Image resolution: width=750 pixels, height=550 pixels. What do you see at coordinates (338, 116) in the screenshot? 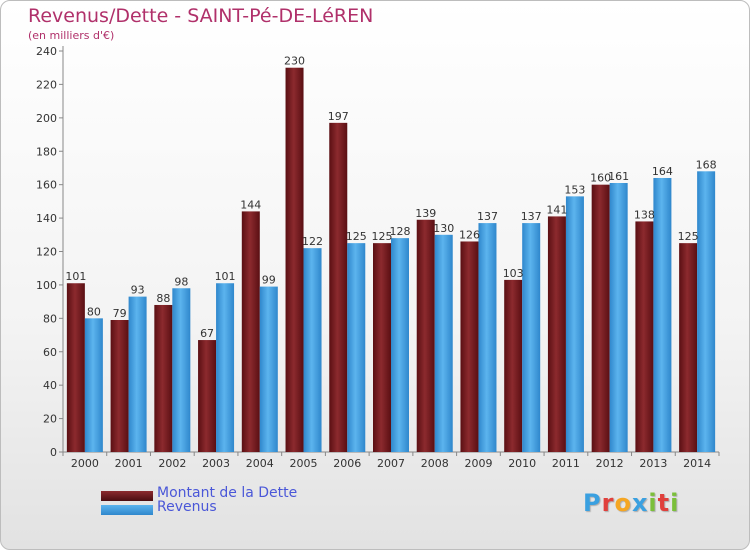
I see `data-label: 197` at bounding box center [338, 116].